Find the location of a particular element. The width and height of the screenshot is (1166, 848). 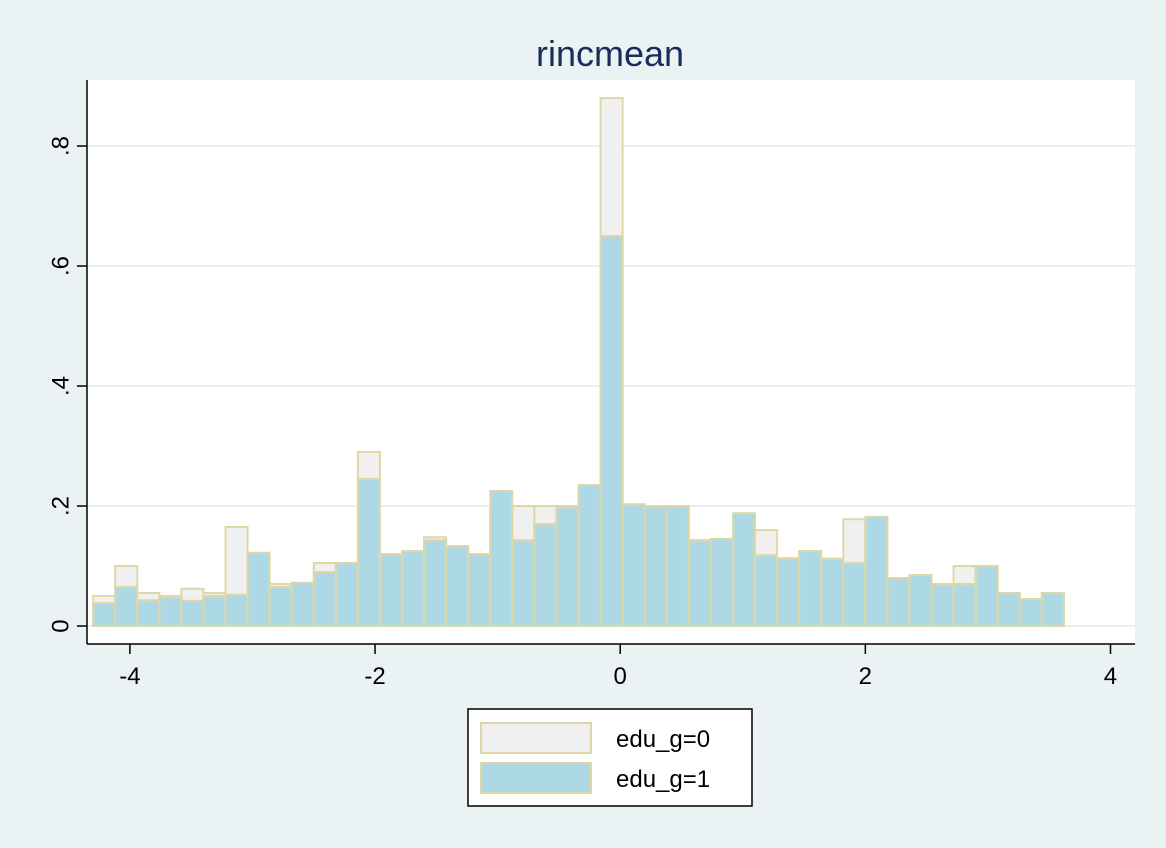

y-tick-label-3: .6 is located at coordinates (61, 266).